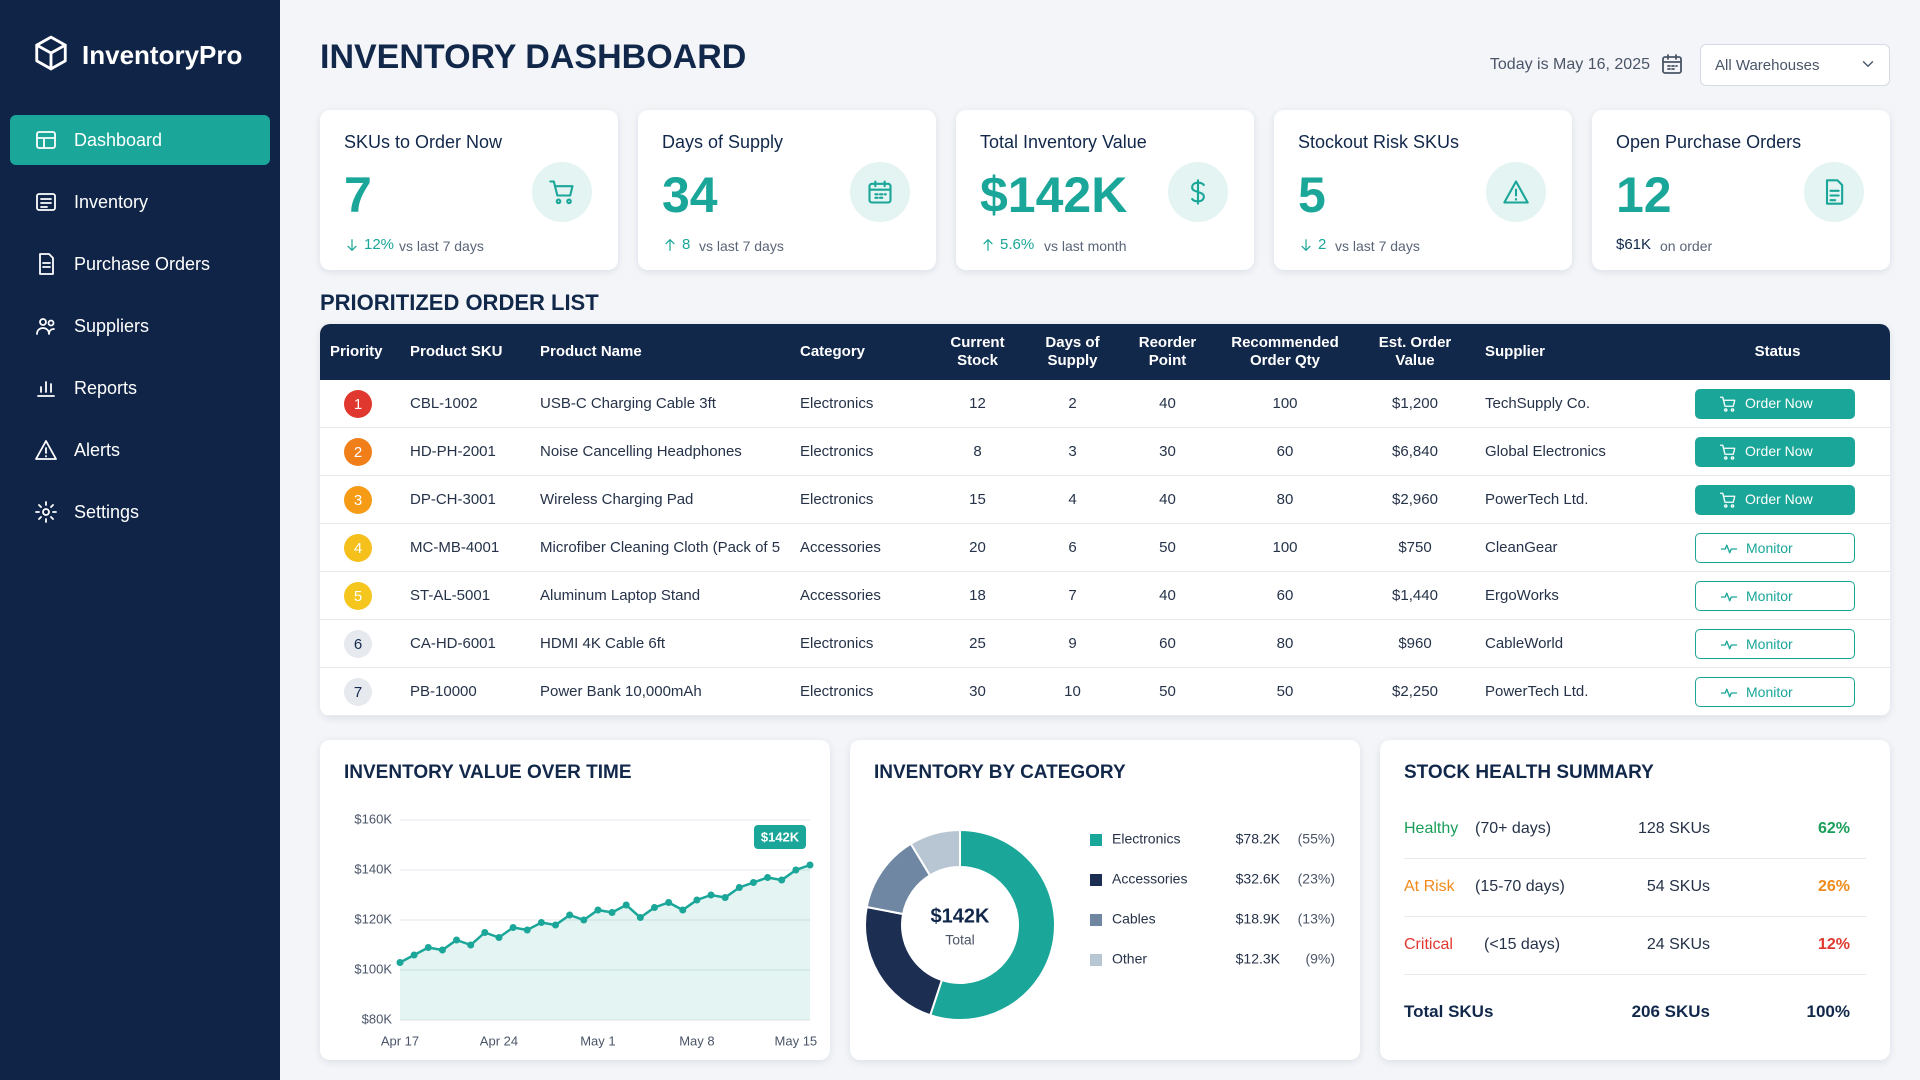  What do you see at coordinates (723, 142) in the screenshot?
I see `kpi-label: Days of Supply` at bounding box center [723, 142].